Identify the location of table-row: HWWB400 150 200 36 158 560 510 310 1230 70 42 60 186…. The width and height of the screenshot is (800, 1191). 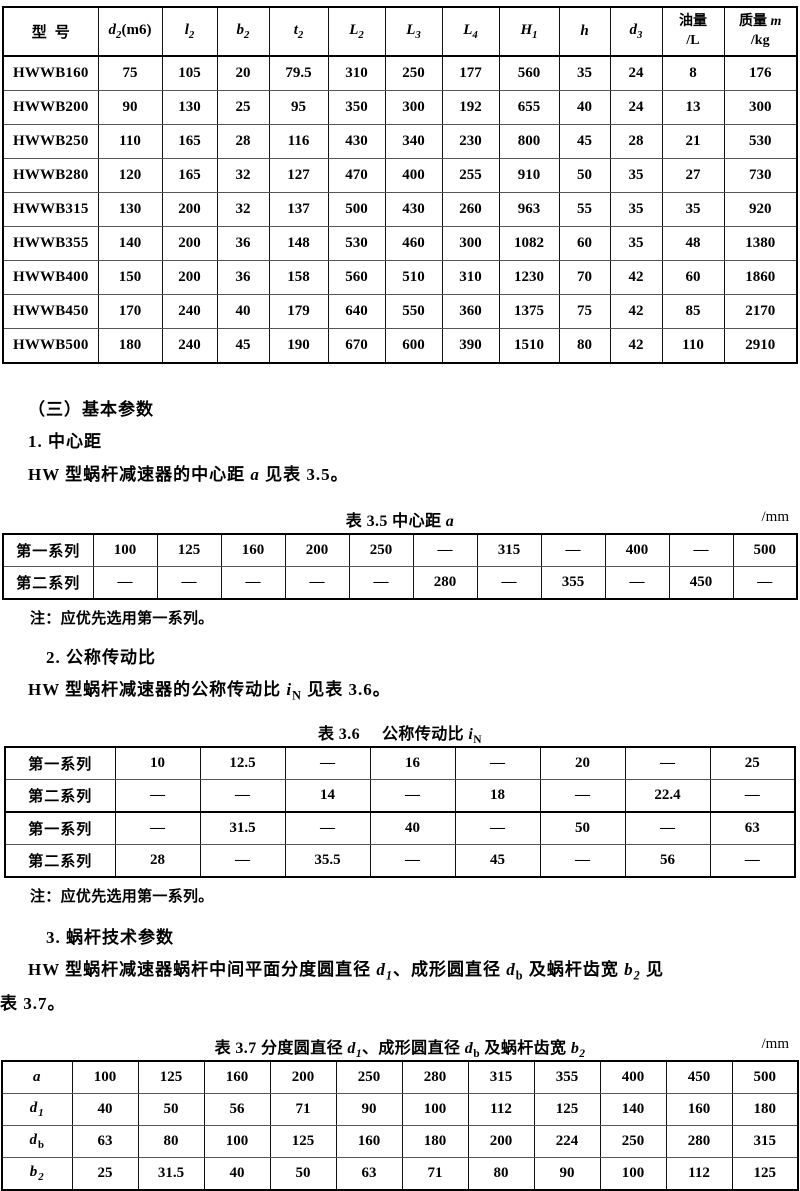
(400, 277).